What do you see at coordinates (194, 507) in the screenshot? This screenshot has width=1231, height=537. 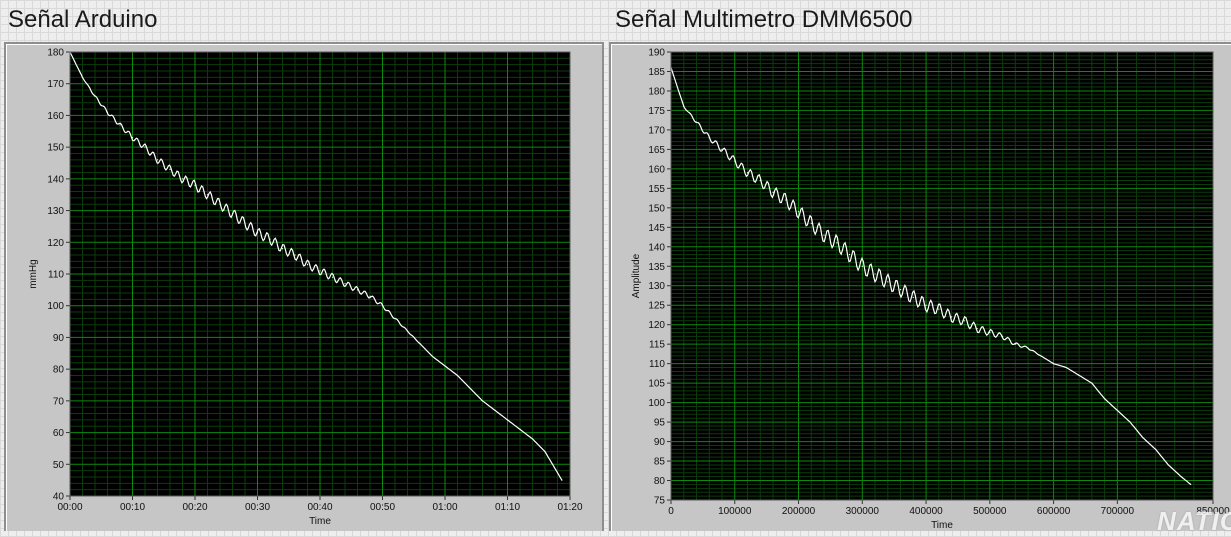 I see `arduino-x-tick-label: 00:20` at bounding box center [194, 507].